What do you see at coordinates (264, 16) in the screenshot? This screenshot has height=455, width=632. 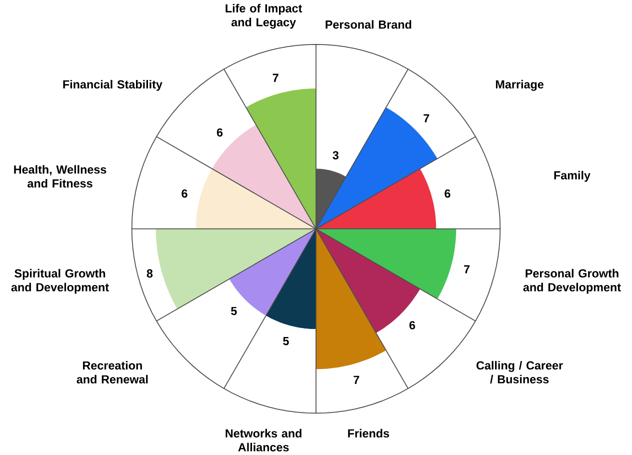 I see `category-label: Life of Impact and Legacy` at bounding box center [264, 16].